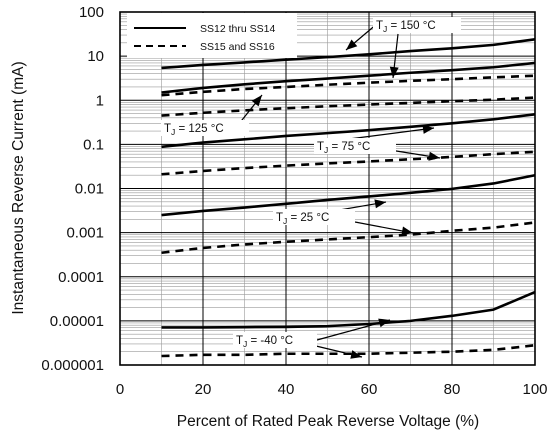 This screenshot has width=554, height=435. What do you see at coordinates (534, 389) in the screenshot?
I see `x-tick-label: 100` at bounding box center [534, 389].